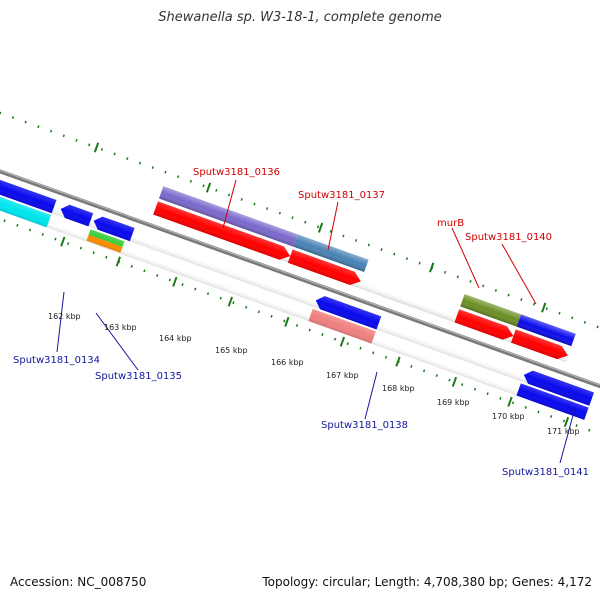 The image size is (600, 600). I want to click on accession-text: Accession: NC_008750, so click(78, 582).